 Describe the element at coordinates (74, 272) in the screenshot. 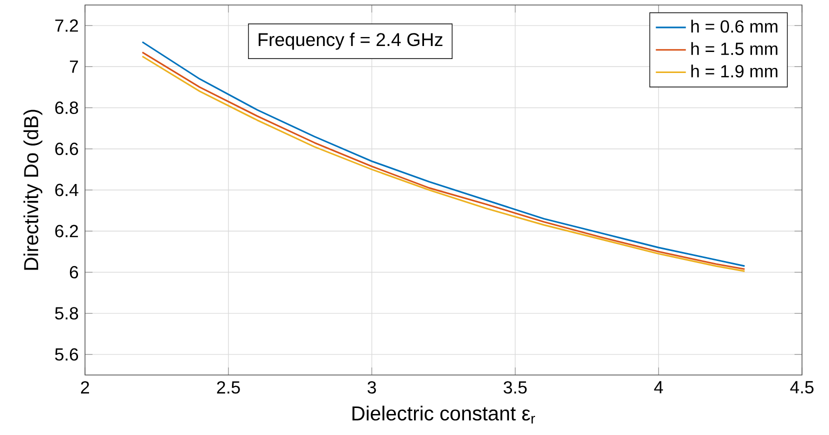

I see `y-tick-label: 6` at that location.